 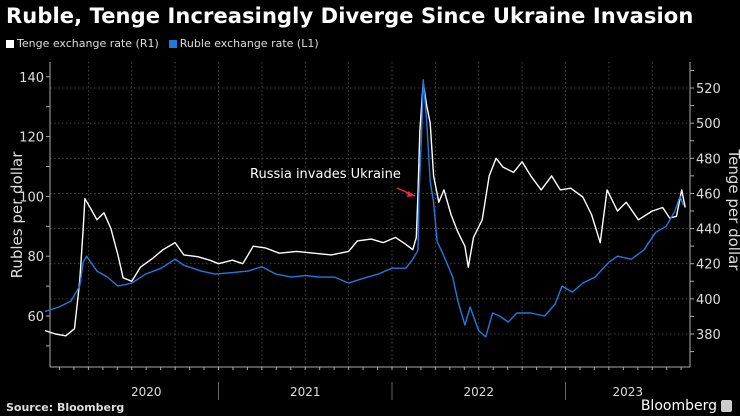 I want to click on right-tick-label: 420, so click(x=708, y=265).